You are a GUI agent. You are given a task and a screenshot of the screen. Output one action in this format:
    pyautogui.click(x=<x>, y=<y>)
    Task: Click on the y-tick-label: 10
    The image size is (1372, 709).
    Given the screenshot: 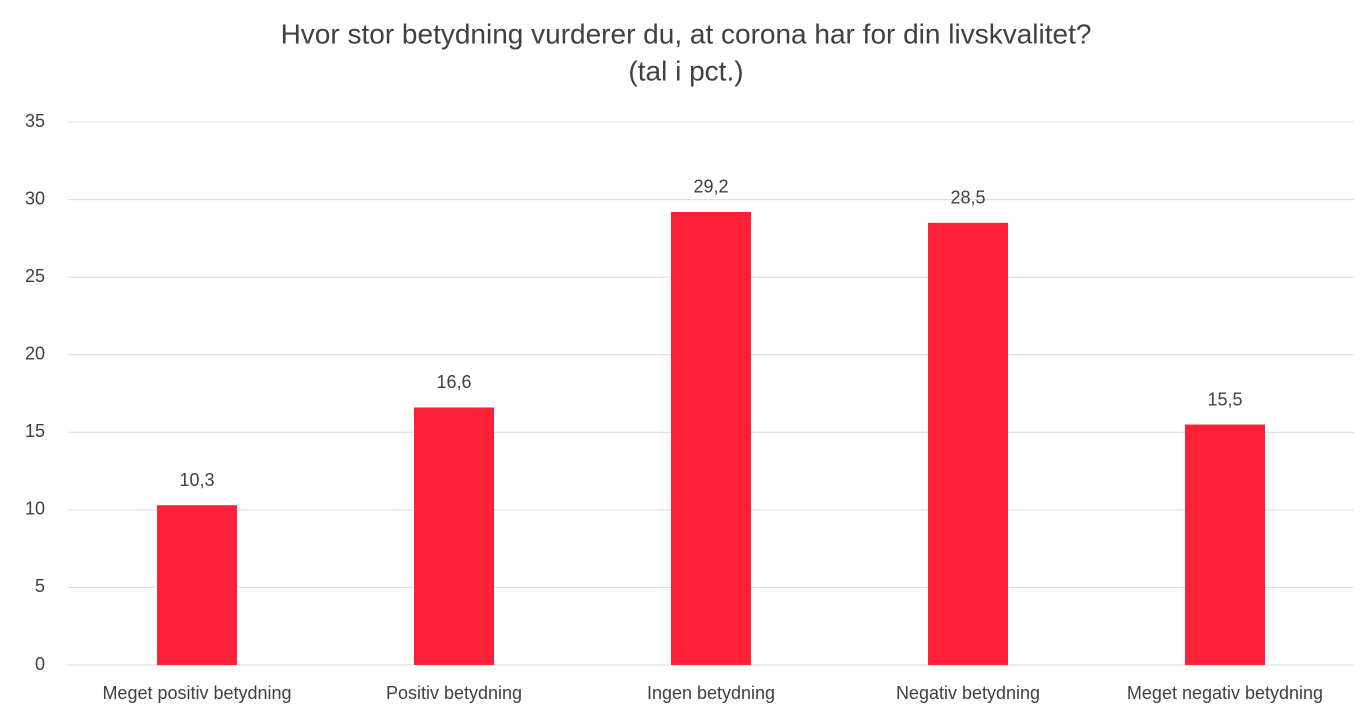 What is the action you would take?
    pyautogui.click(x=35, y=509)
    